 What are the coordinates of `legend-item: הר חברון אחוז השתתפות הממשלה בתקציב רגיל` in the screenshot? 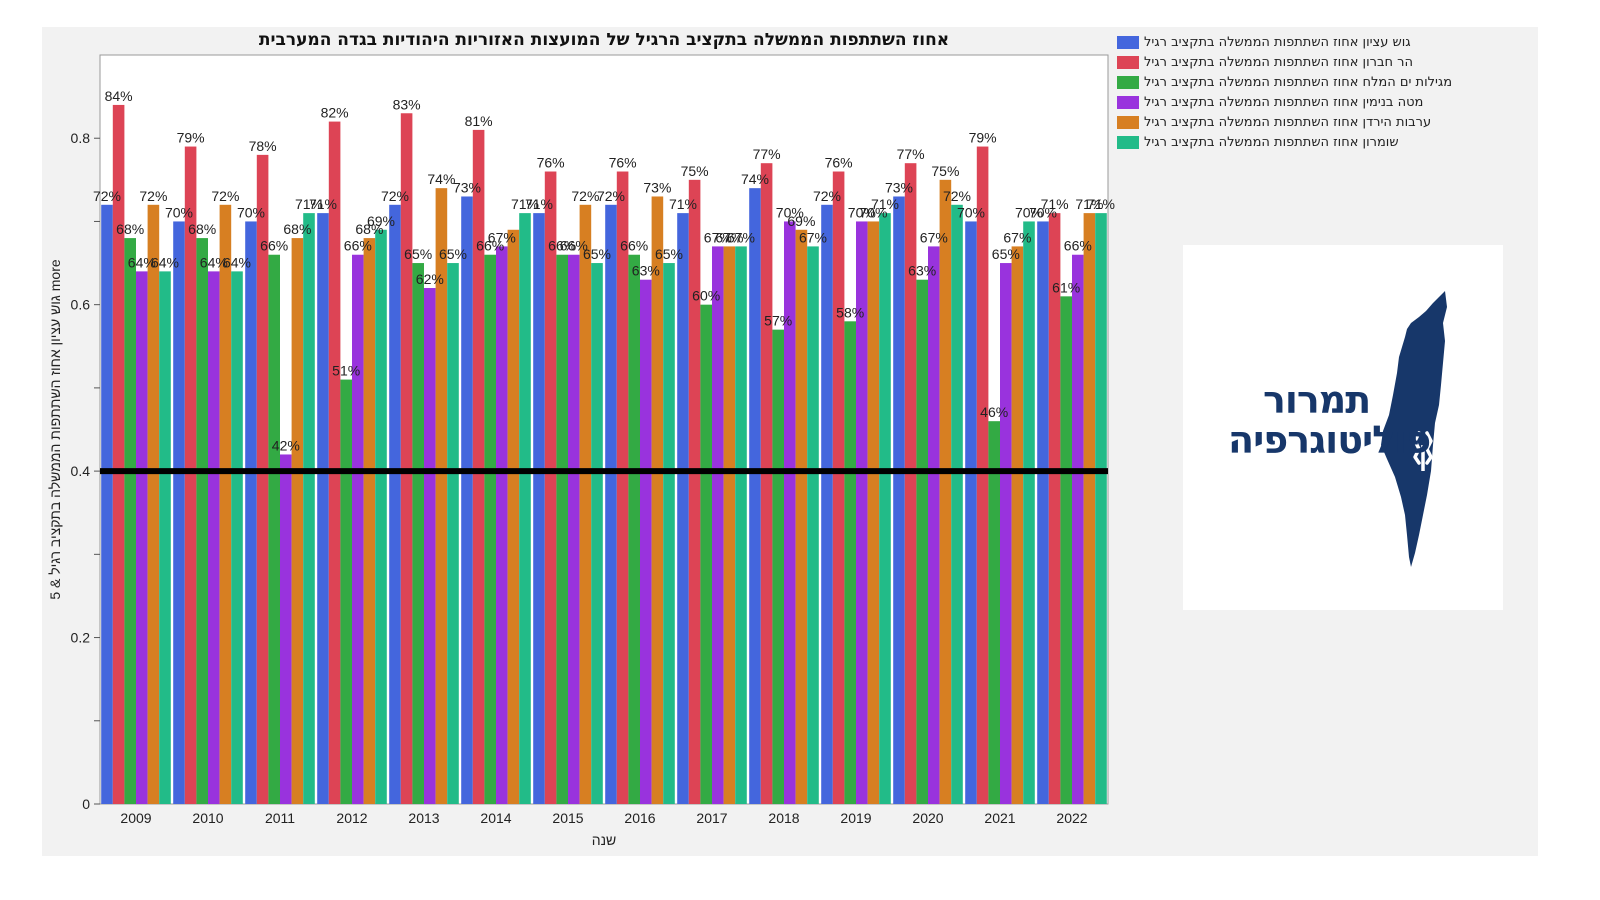 It's located at (1327, 62).